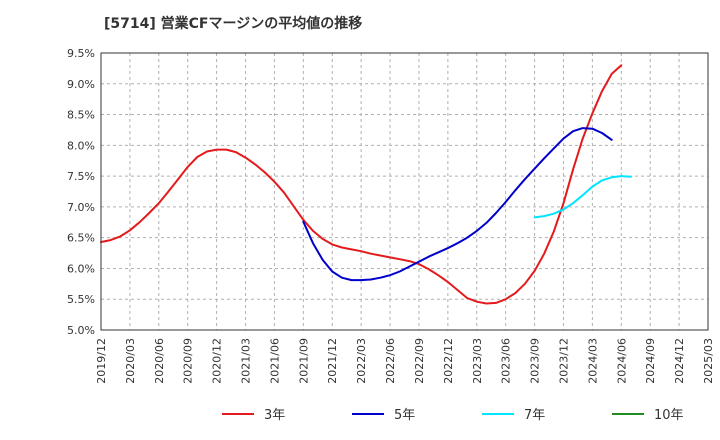 This screenshot has width=720, height=440. I want to click on y-axis-tick-labels: 9.5% 9.0% 8.5% 8.0% 7.5% 7.0% 6.5% 6.0% 5.5% 5.0%, so click(81, 192).